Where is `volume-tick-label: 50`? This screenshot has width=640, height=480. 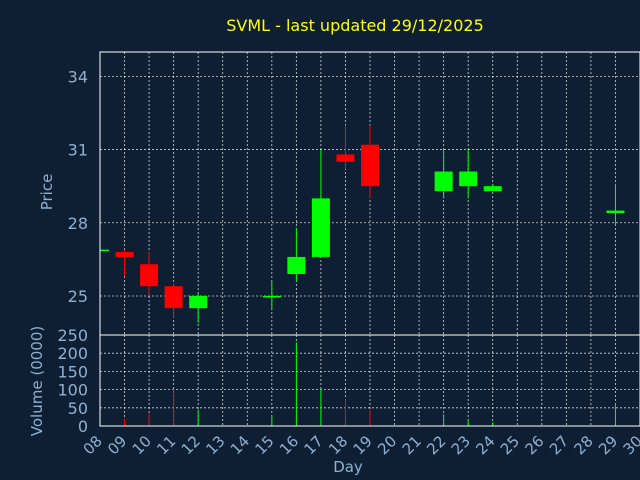
volume-tick-label: 50 is located at coordinates (78, 408).